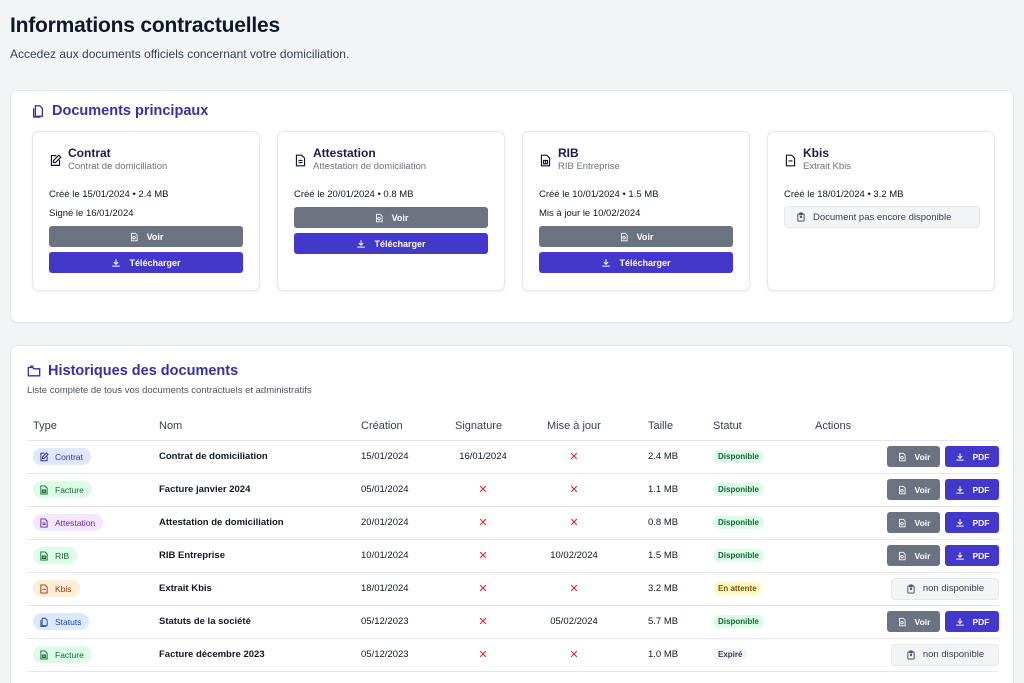 The width and height of the screenshot is (1024, 683). What do you see at coordinates (93, 426) in the screenshot?
I see `column-header-type: Type` at bounding box center [93, 426].